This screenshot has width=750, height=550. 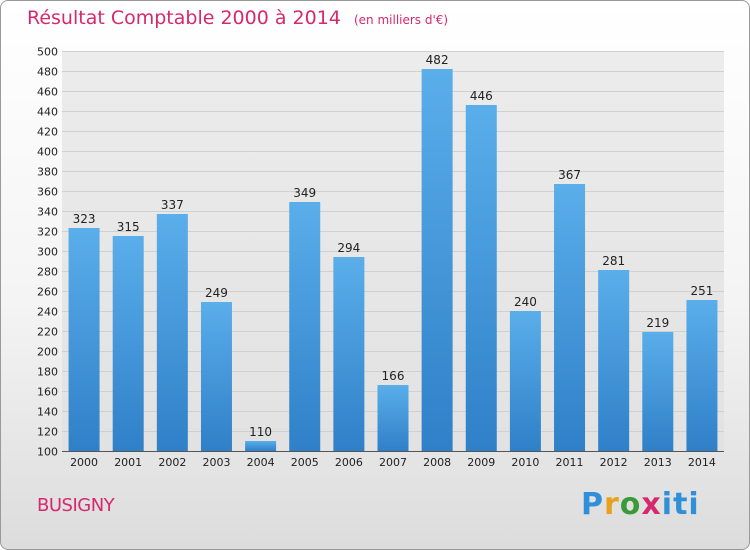 What do you see at coordinates (47, 412) in the screenshot?
I see `y-tick-label: 140` at bounding box center [47, 412].